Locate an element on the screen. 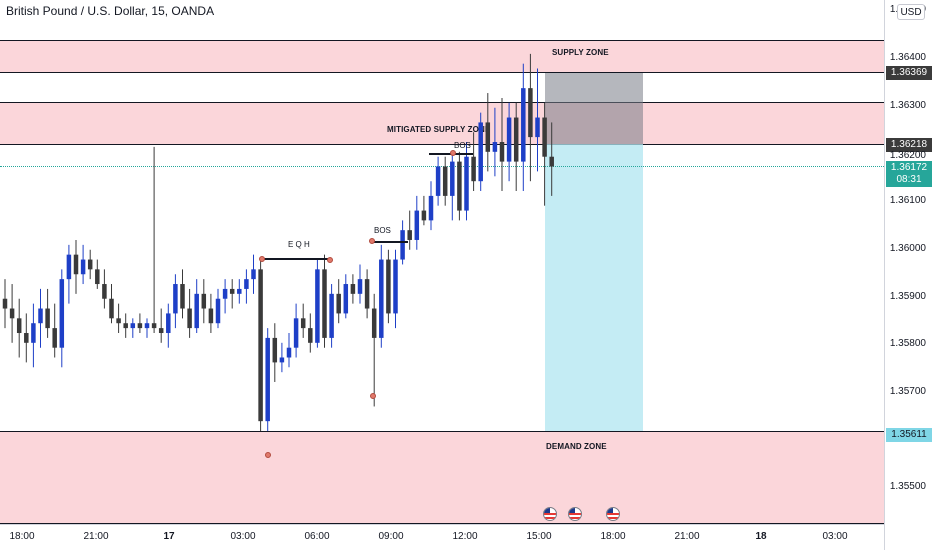  mitigated-supply-zone is located at coordinates (442, 123).